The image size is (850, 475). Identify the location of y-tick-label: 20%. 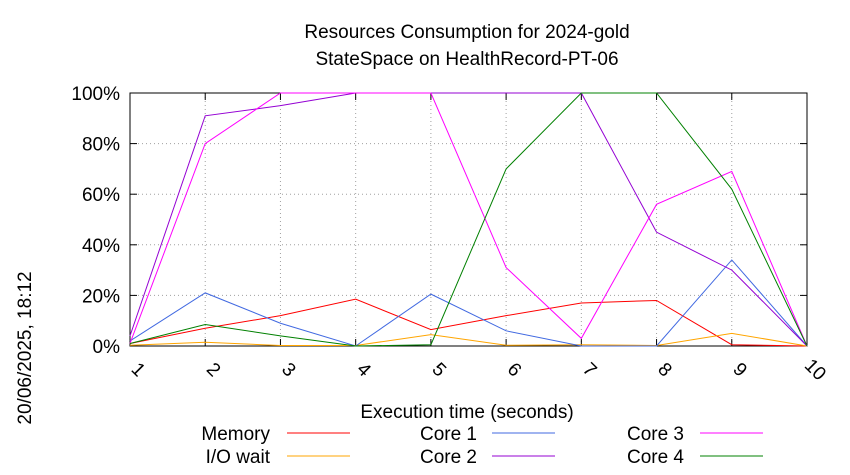
(101, 296).